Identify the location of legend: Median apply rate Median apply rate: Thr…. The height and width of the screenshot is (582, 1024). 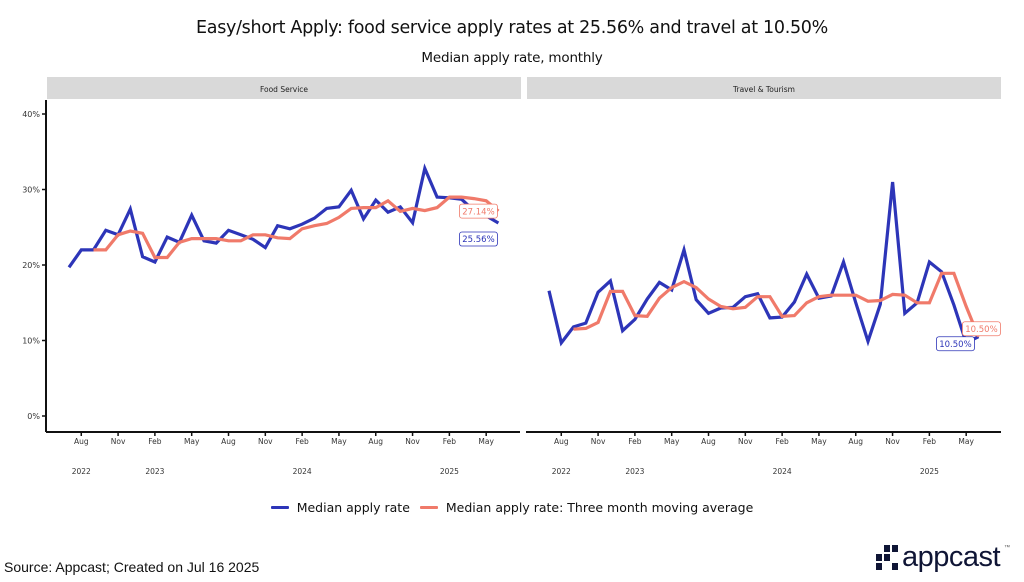
(512, 507).